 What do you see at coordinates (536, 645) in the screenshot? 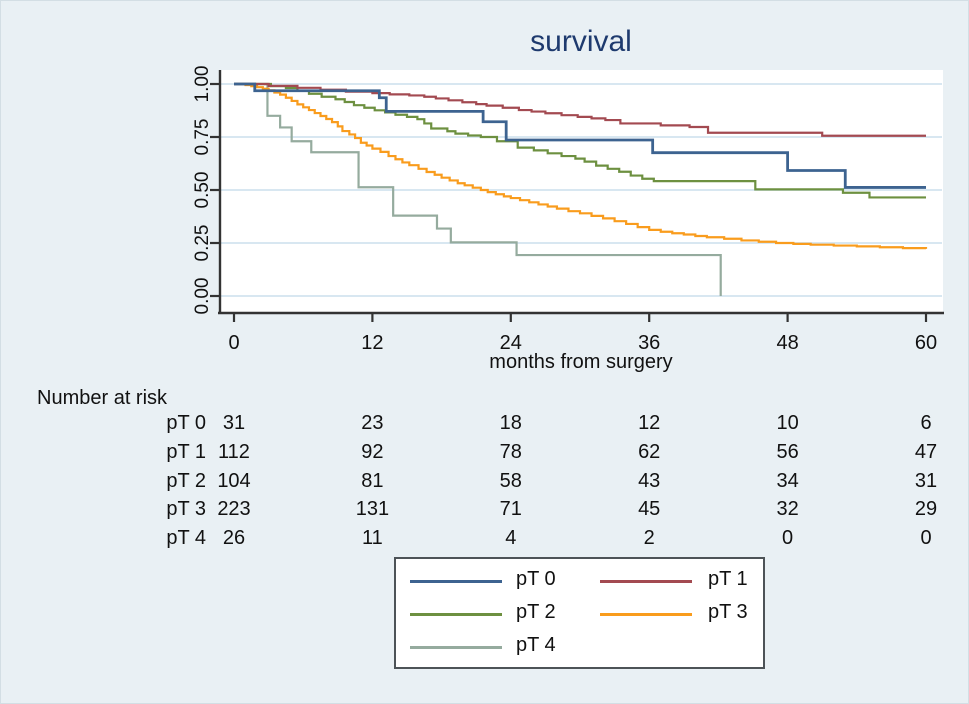
I see `legend-label-pt4: pT 4` at bounding box center [536, 645].